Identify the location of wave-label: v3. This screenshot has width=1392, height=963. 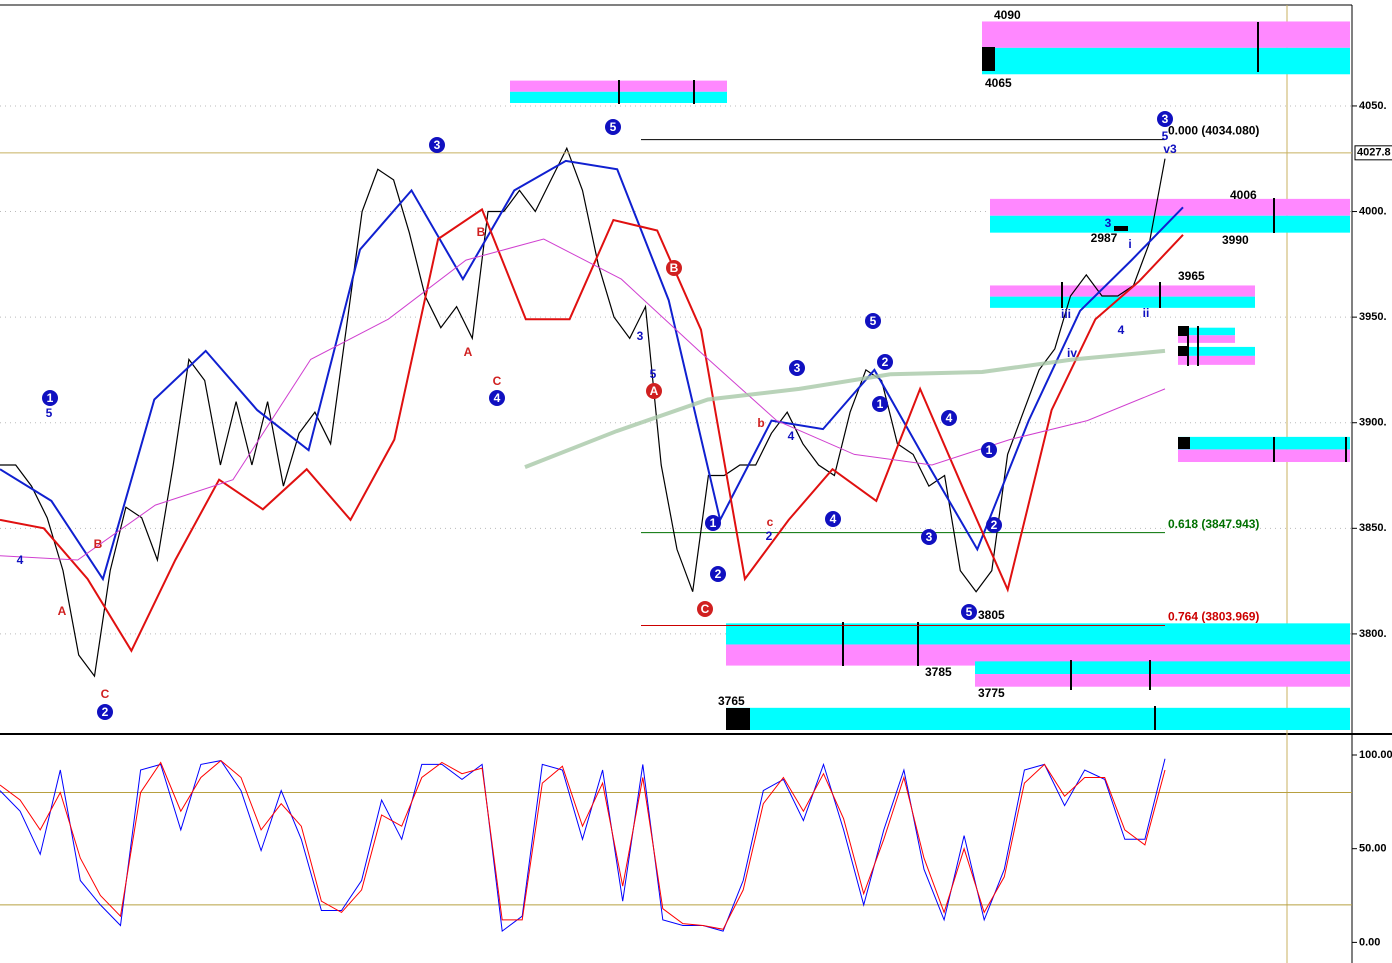
(1170, 149).